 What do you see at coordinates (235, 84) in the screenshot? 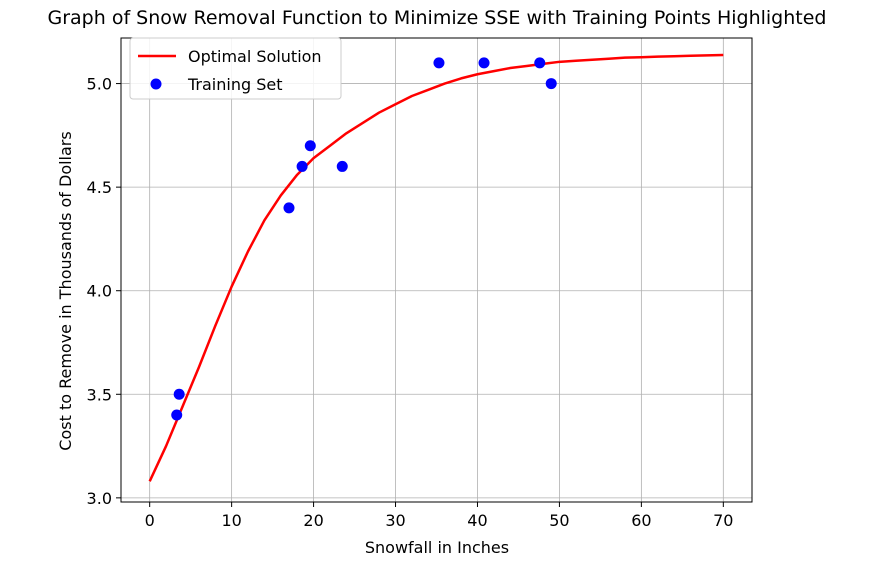
I see `legend-label-training-set: Training Set` at bounding box center [235, 84].